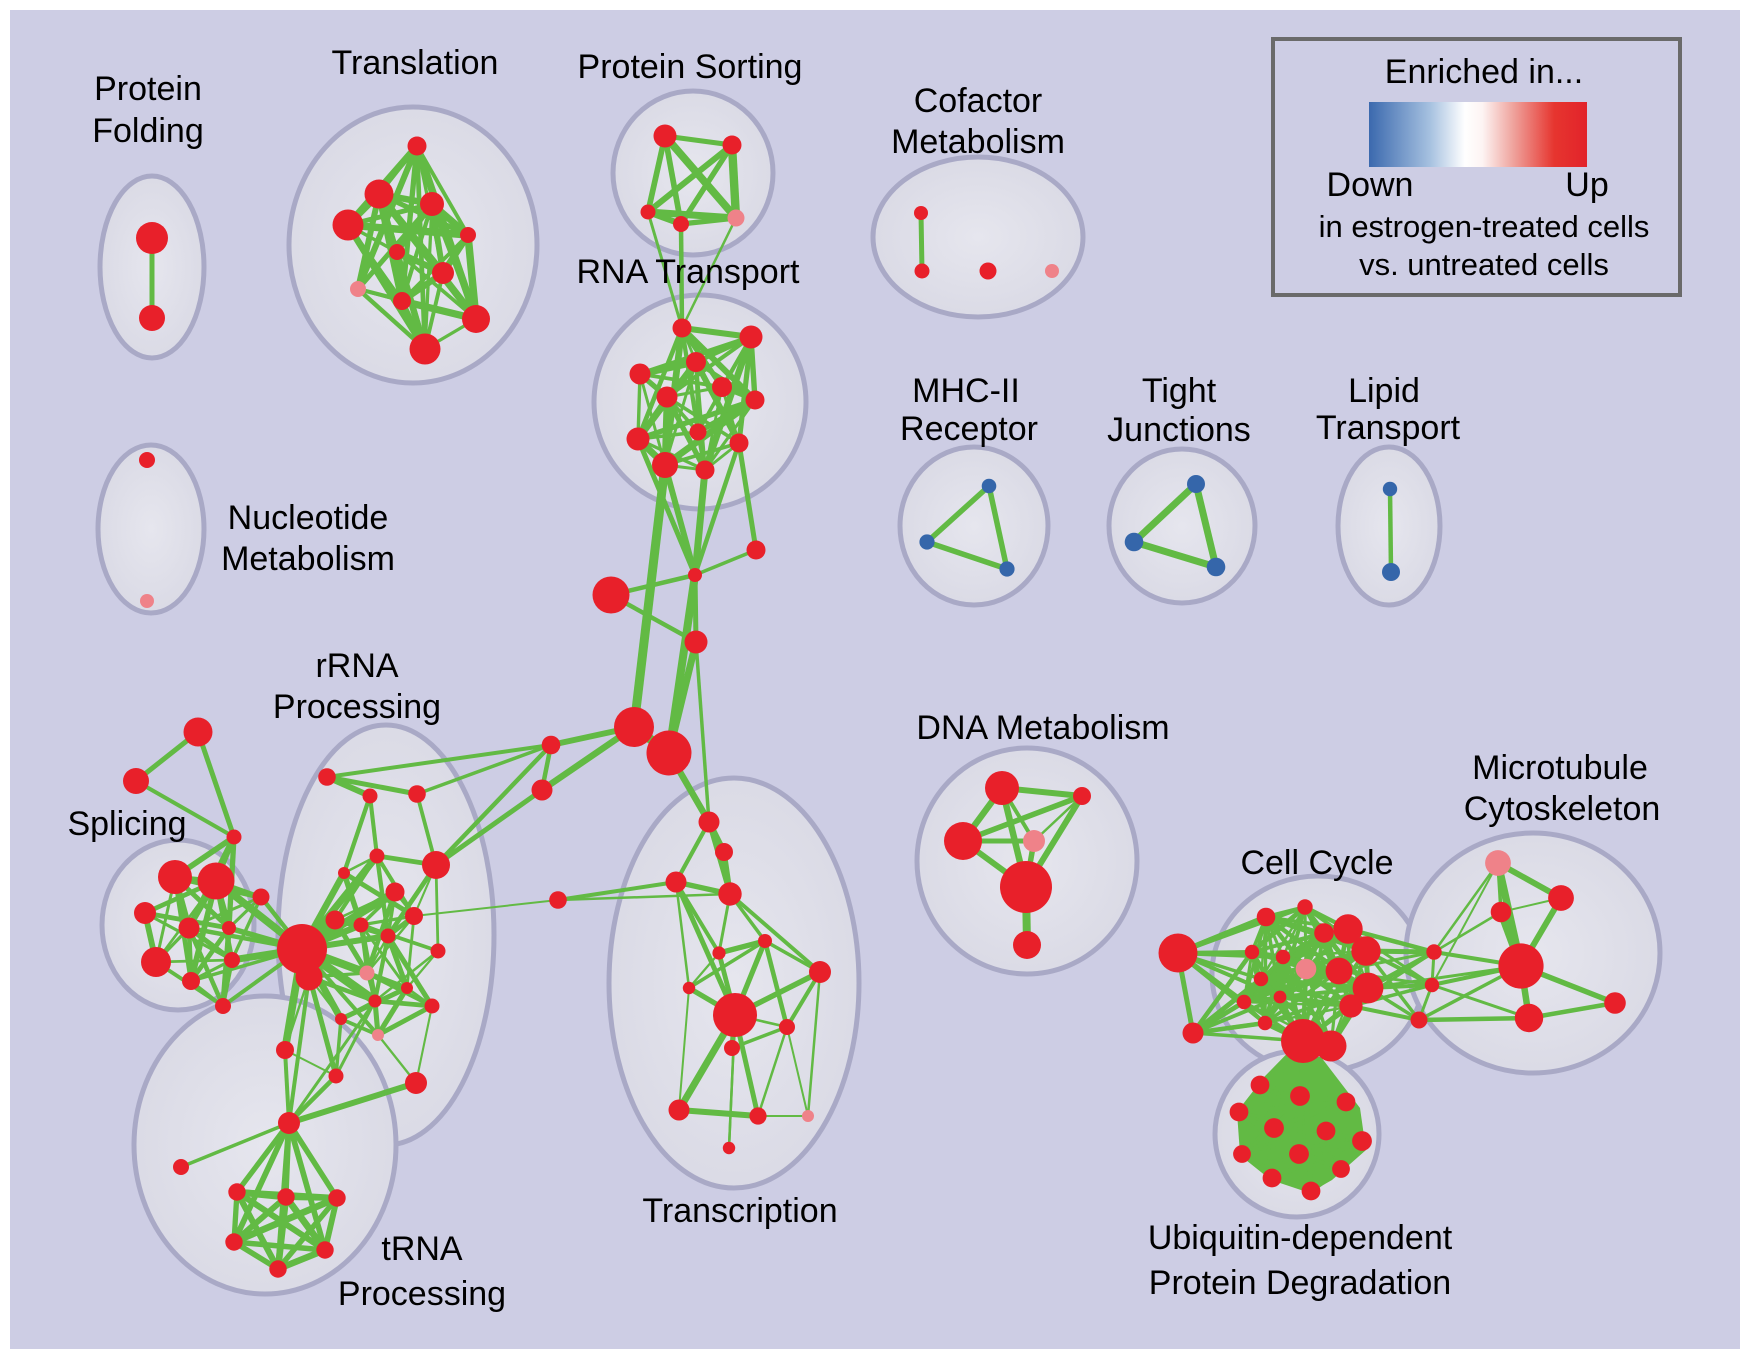 This screenshot has width=1750, height=1365. What do you see at coordinates (1484, 226) in the screenshot?
I see `svg-text: in estrogen-treated cells` at bounding box center [1484, 226].